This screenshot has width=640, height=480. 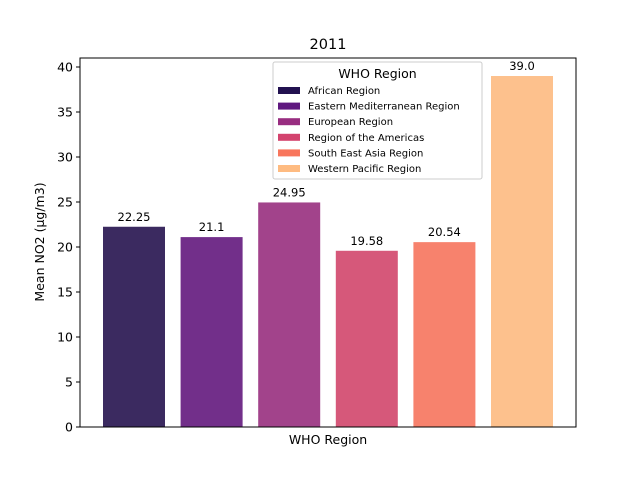 What do you see at coordinates (65, 202) in the screenshot?
I see `y-tick-label: 25` at bounding box center [65, 202].